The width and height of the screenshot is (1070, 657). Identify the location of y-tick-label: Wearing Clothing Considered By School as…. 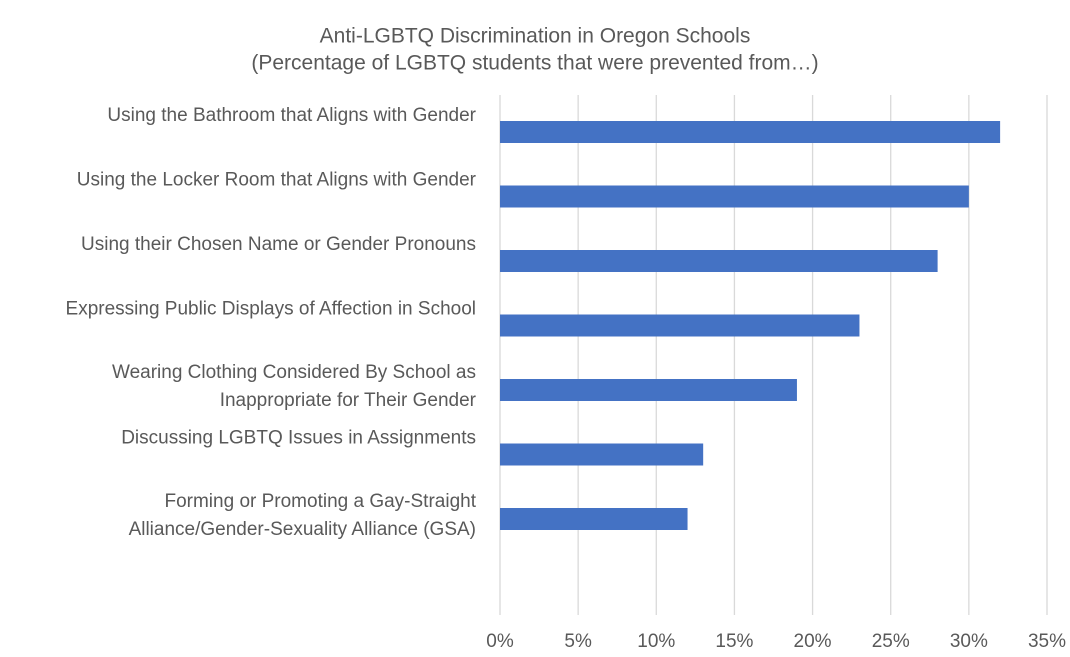
(294, 386).